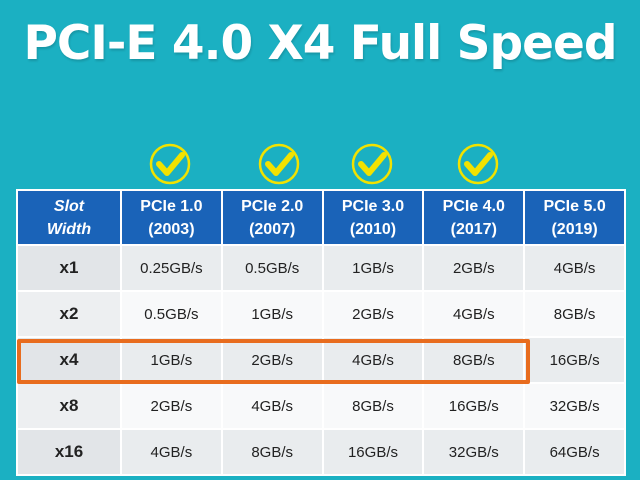  Describe the element at coordinates (574, 229) in the screenshot. I see `column-year: (2019)` at that location.